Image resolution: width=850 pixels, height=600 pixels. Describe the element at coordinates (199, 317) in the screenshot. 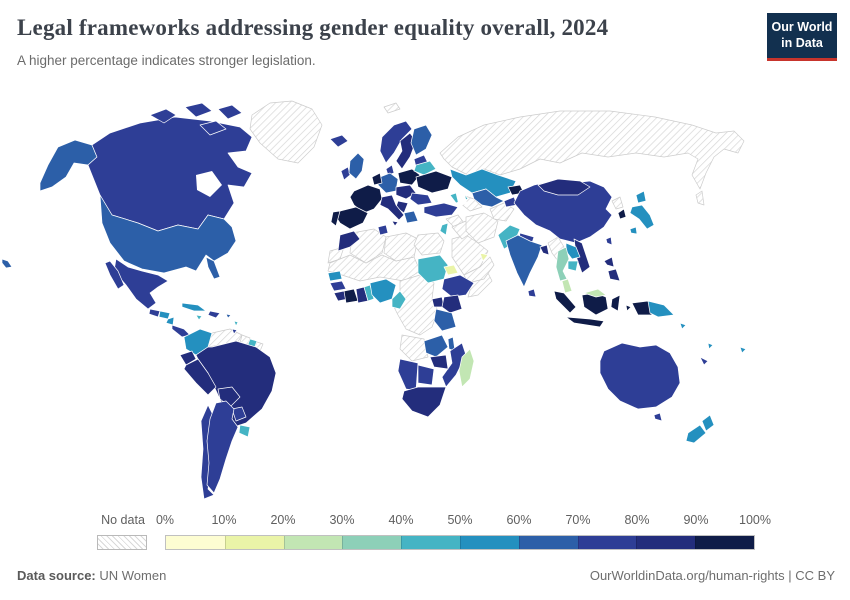

I see `country-jamaica` at that location.